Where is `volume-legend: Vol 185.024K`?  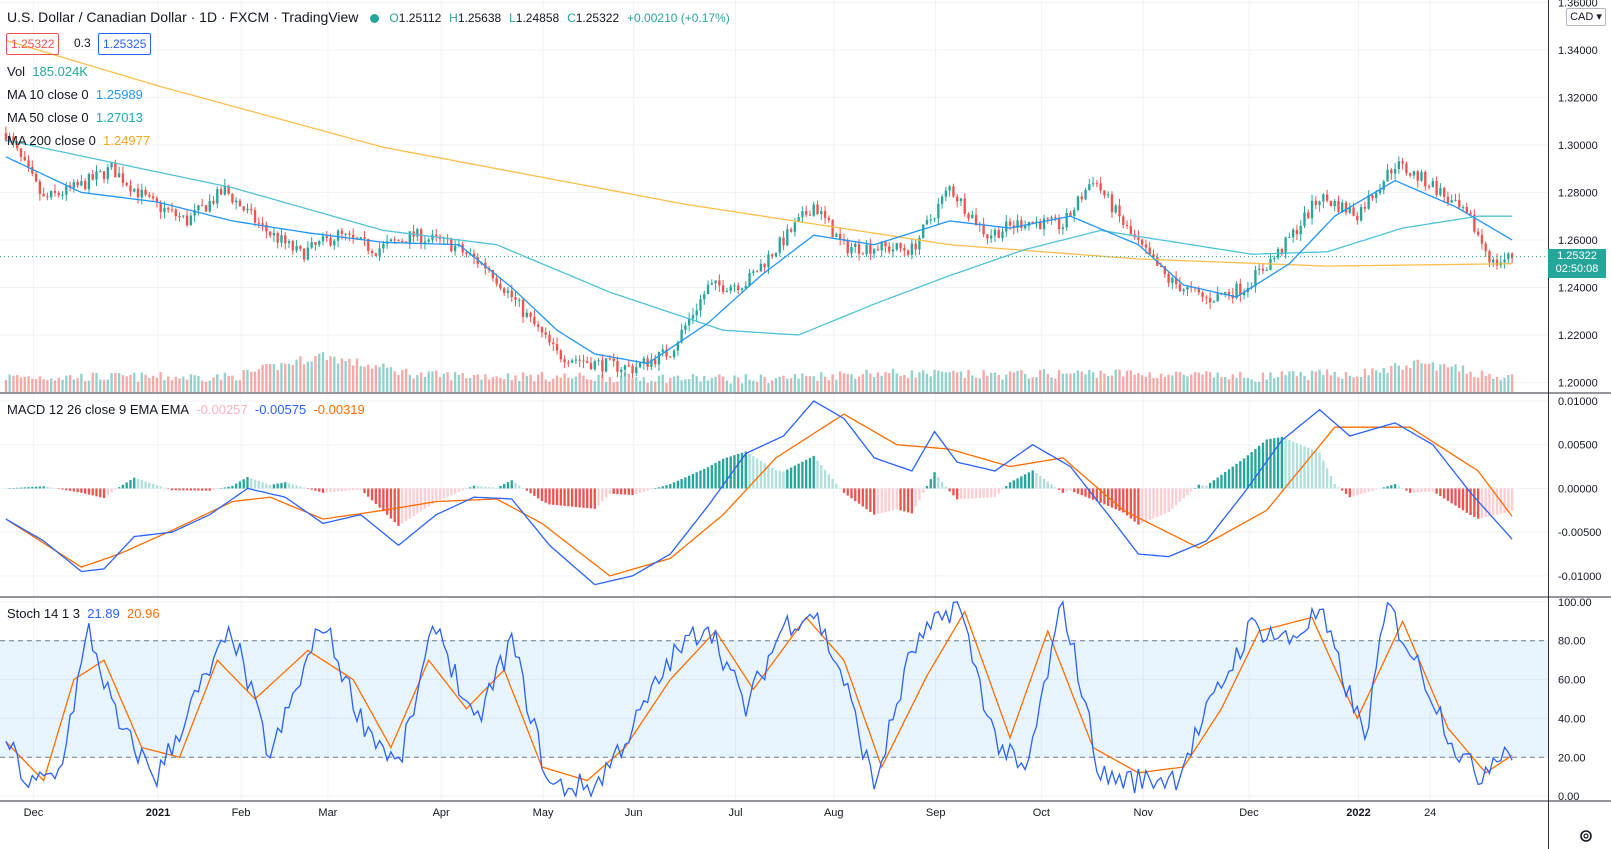 volume-legend: Vol 185.024K is located at coordinates (47, 71).